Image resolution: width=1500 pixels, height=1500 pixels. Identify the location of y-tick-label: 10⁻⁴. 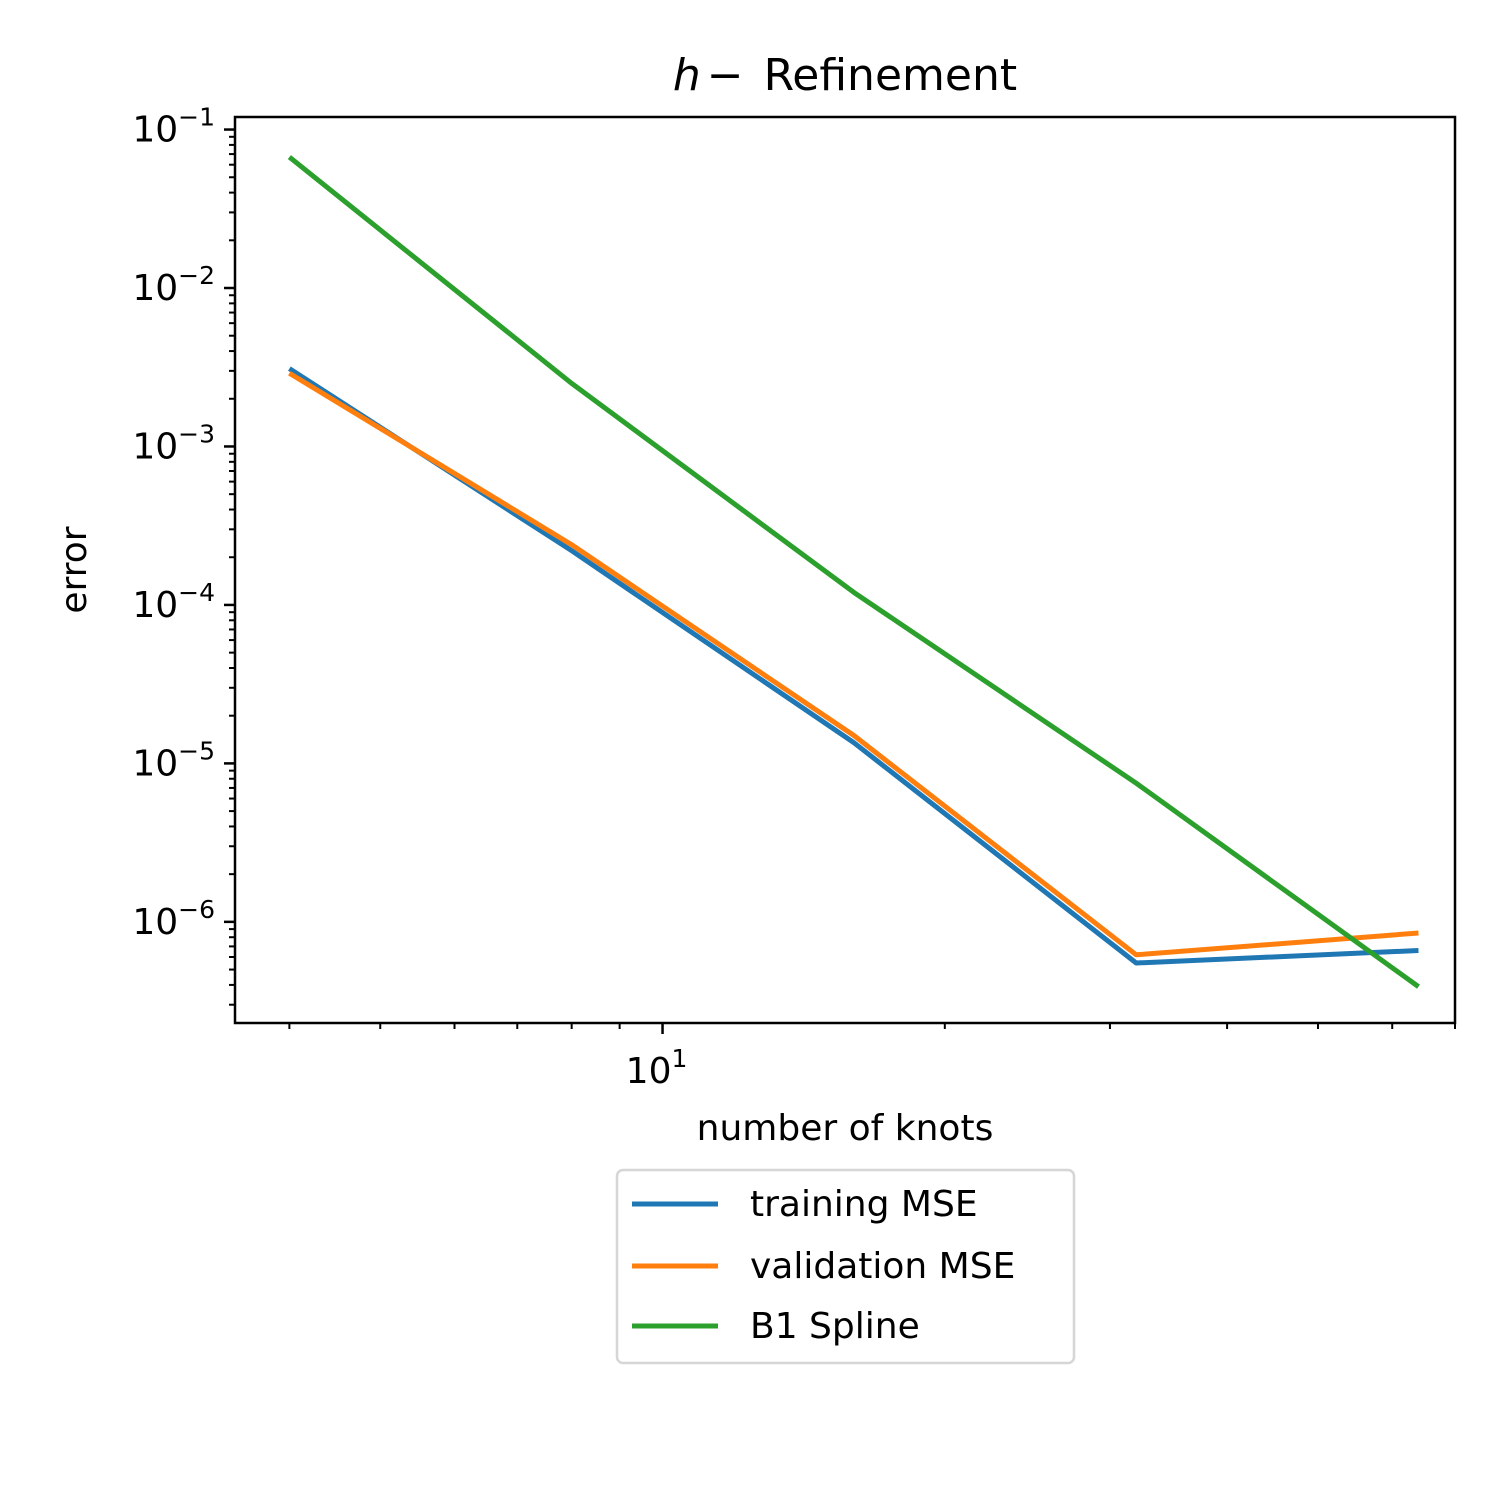
(173, 602).